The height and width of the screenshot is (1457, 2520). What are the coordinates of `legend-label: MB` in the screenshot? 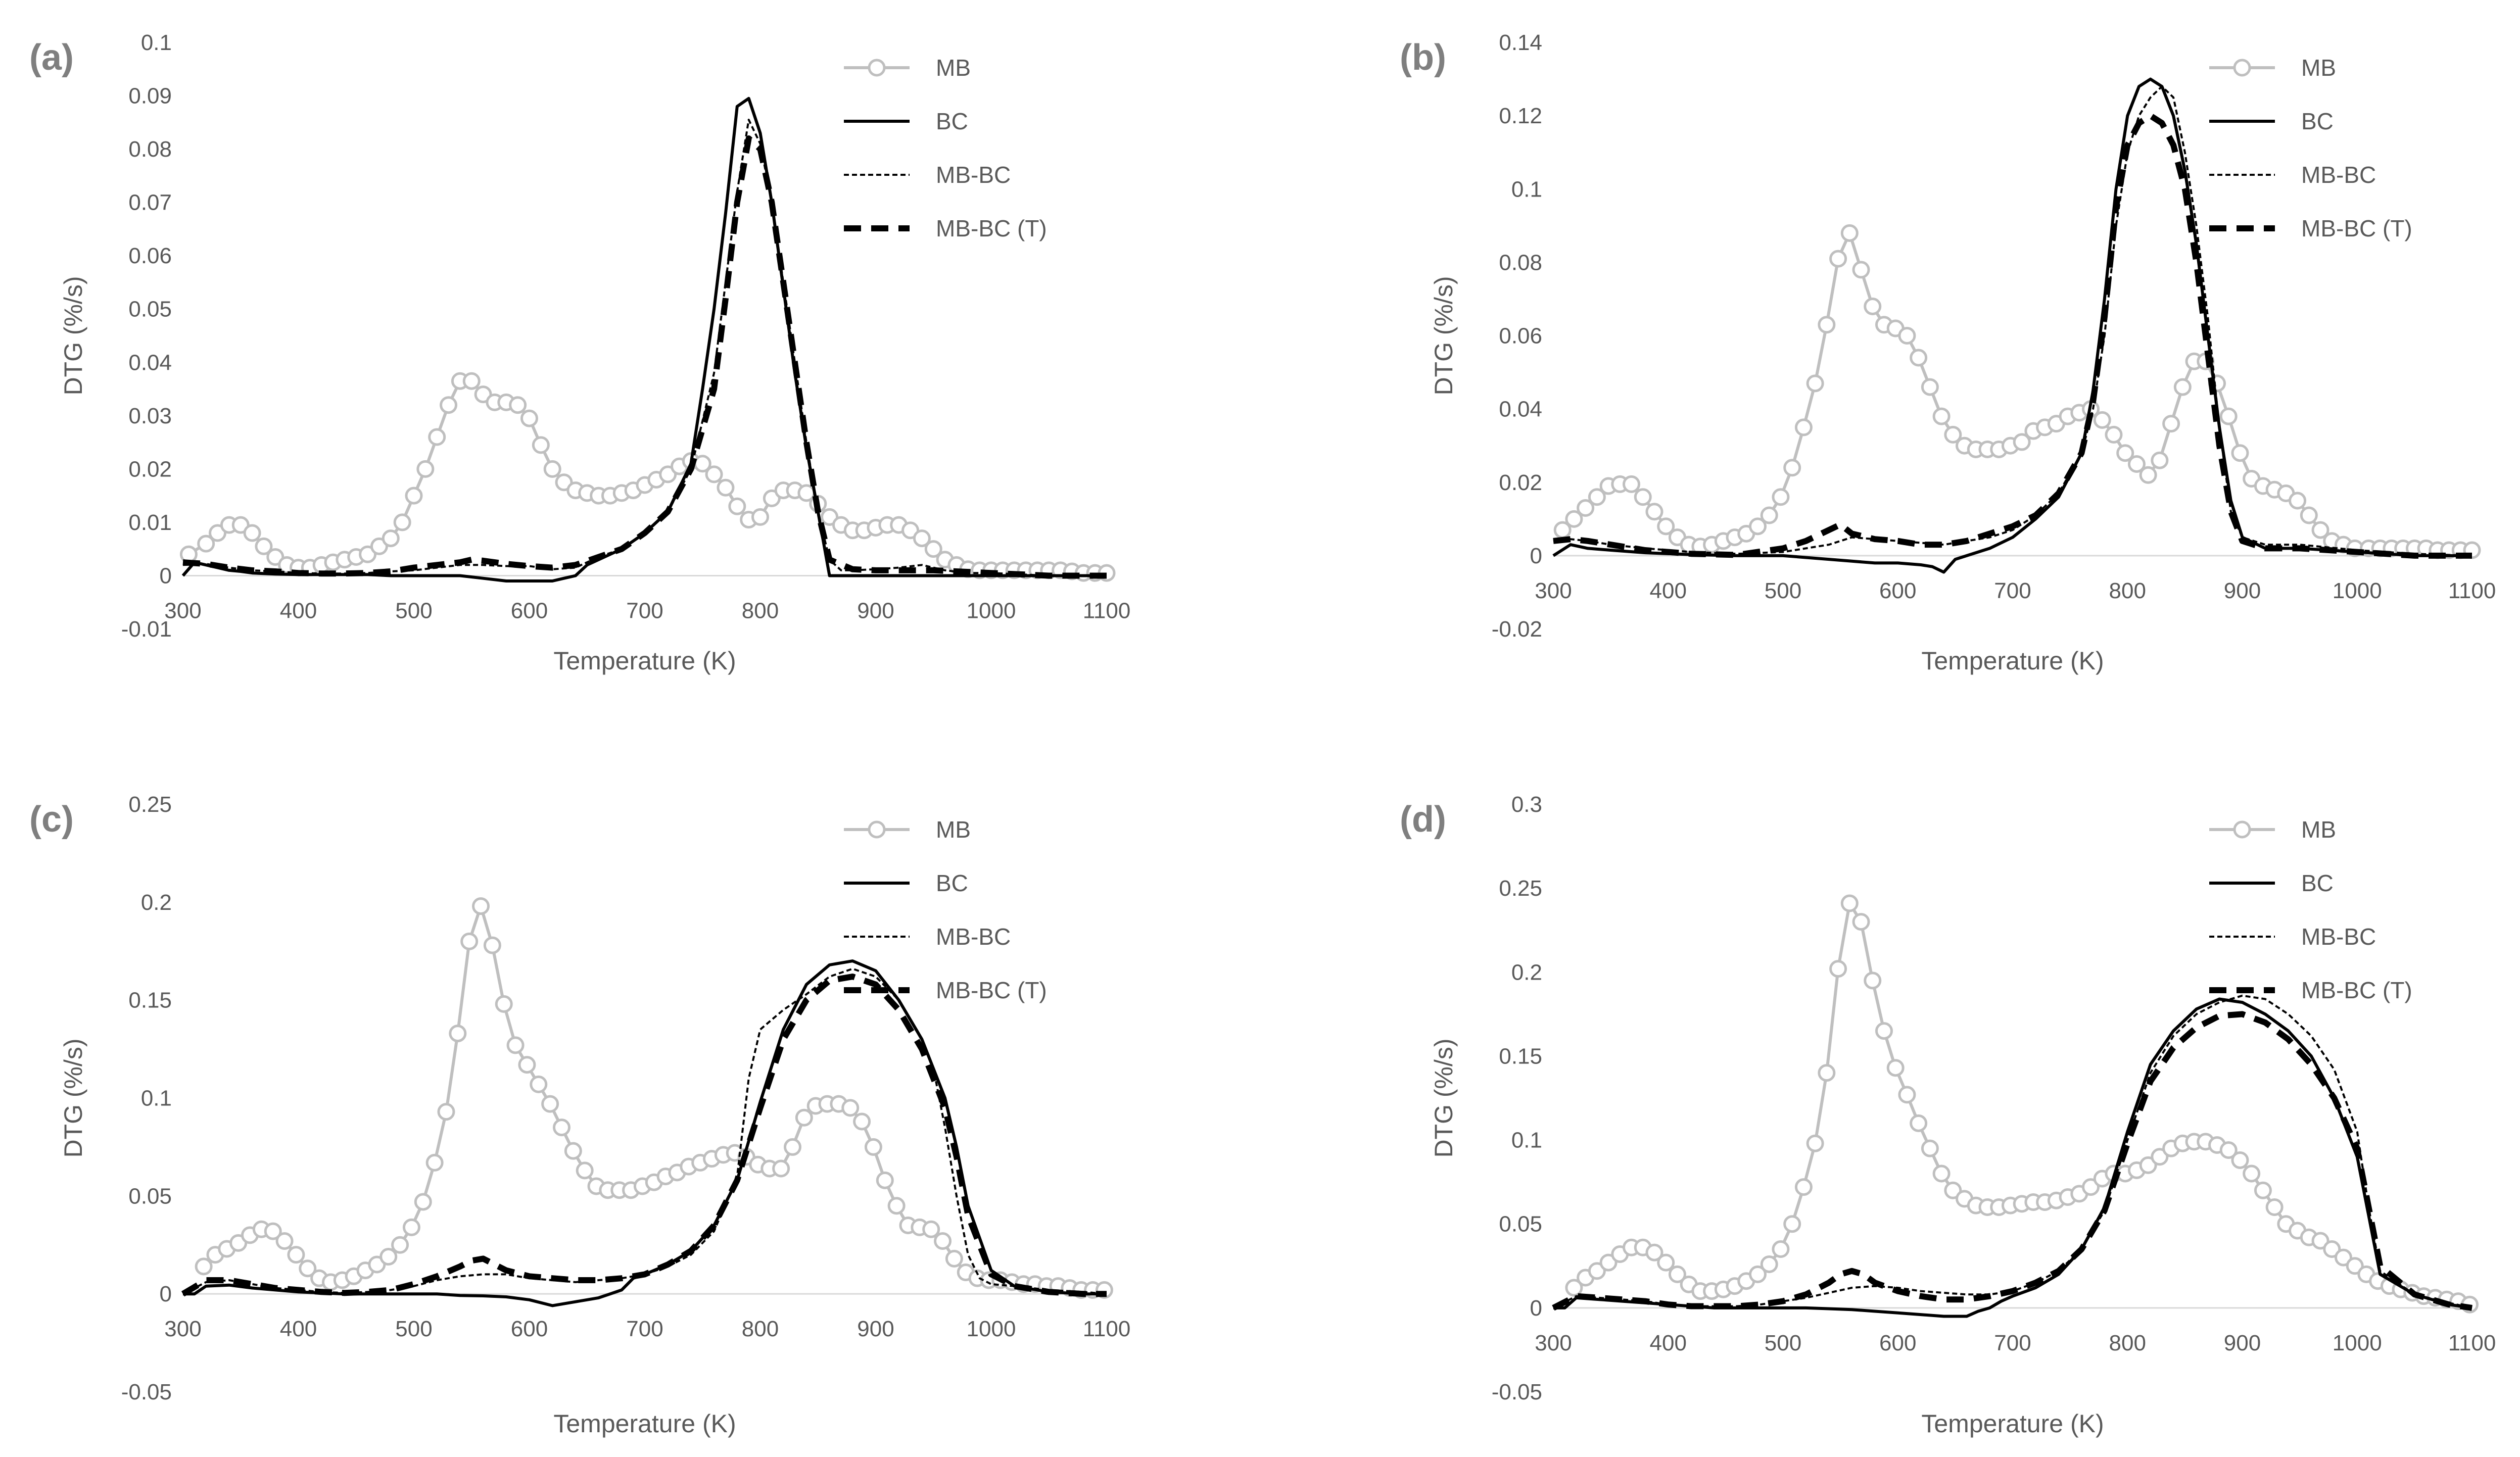 It's located at (2319, 829).